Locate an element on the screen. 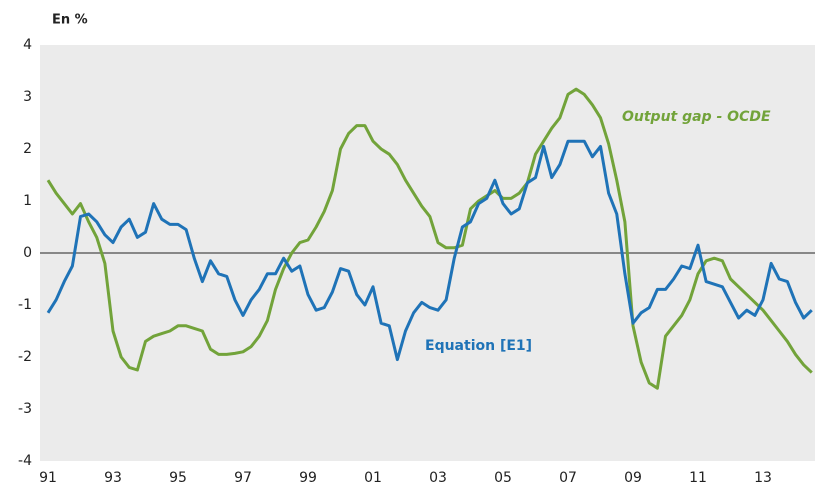  x-tick-label: 01 is located at coordinates (373, 478).